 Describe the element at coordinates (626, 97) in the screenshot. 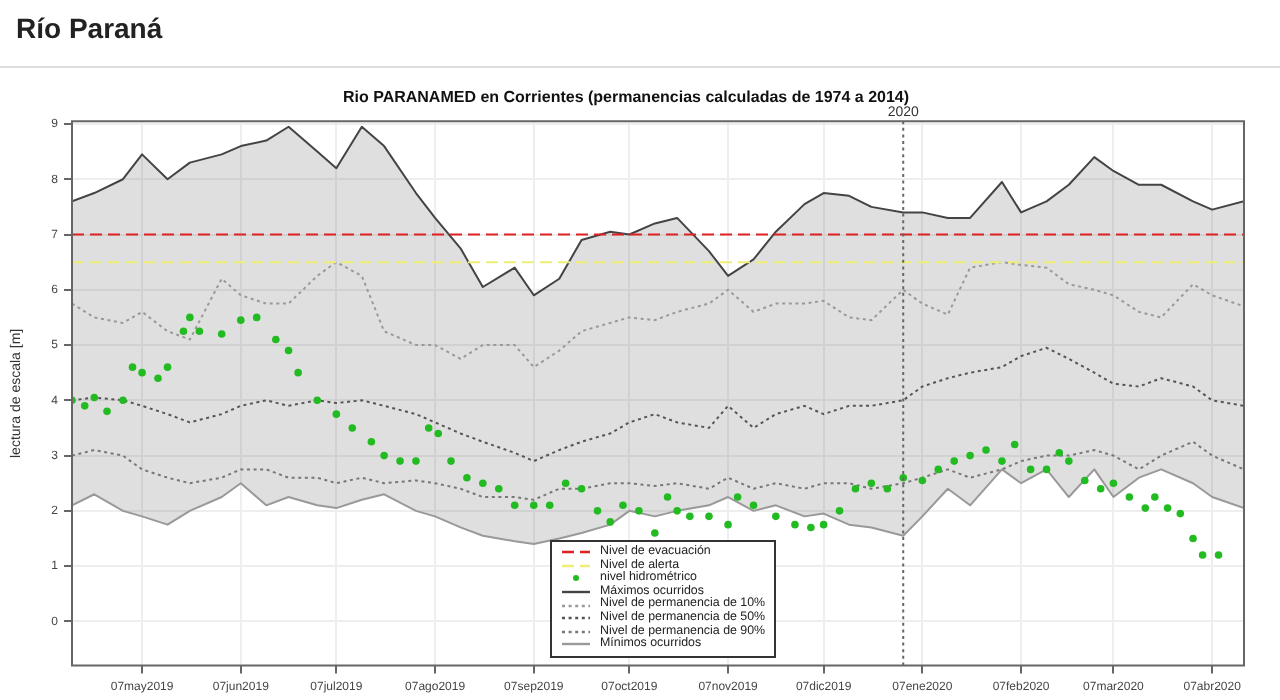

I see `chart-subtitle: Rio PARANAMED en Corrientes (permanencias calculadas de 1974 a 2014)` at that location.